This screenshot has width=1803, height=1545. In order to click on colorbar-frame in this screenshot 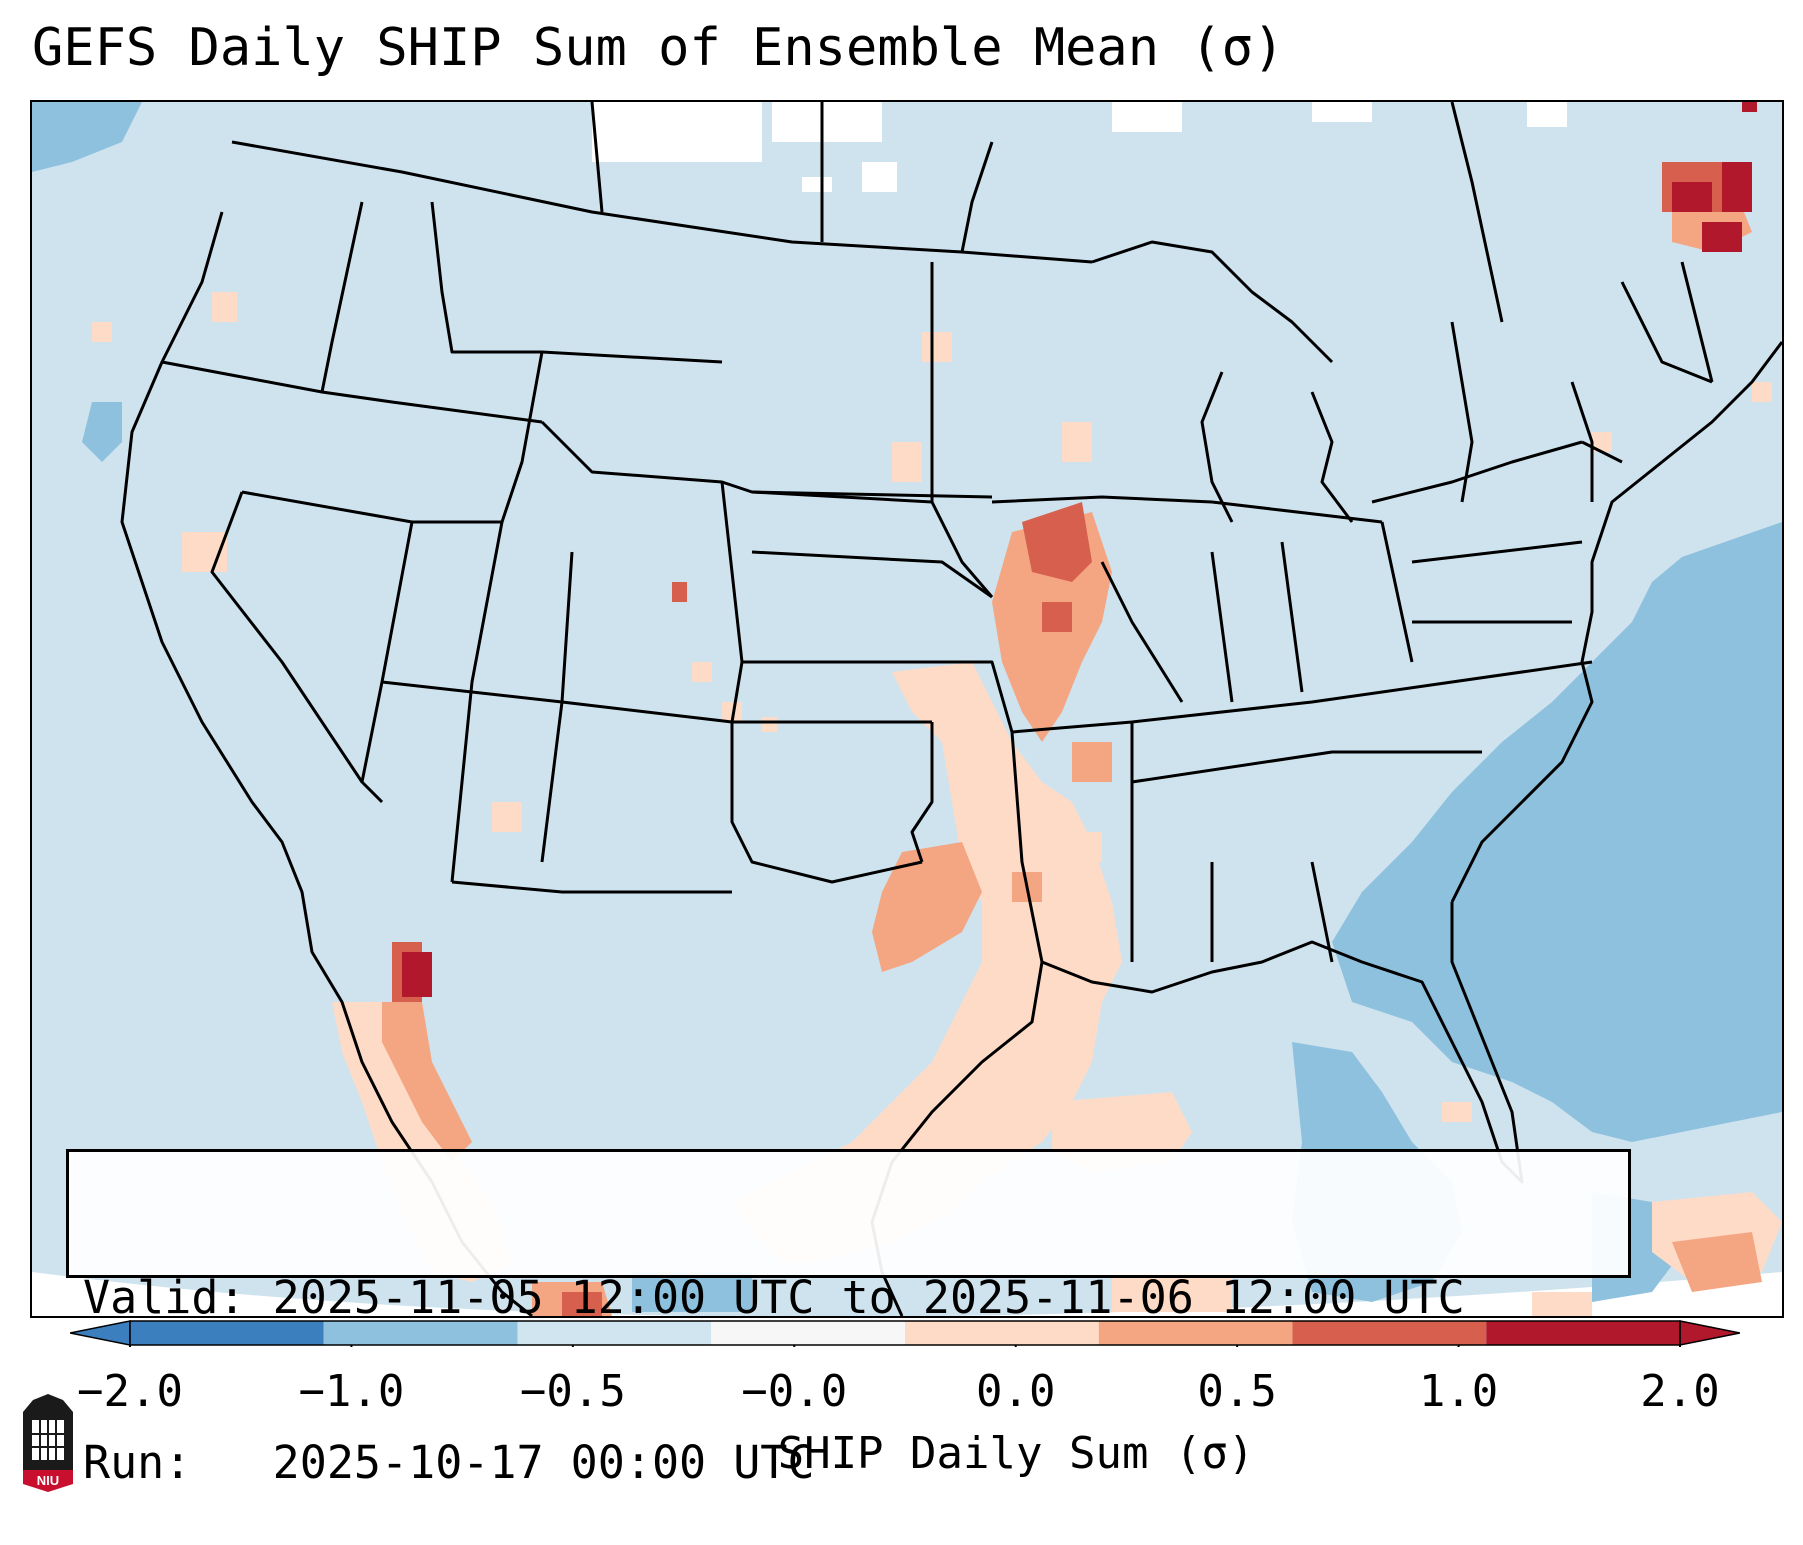, I will do `click(905, 1333)`.